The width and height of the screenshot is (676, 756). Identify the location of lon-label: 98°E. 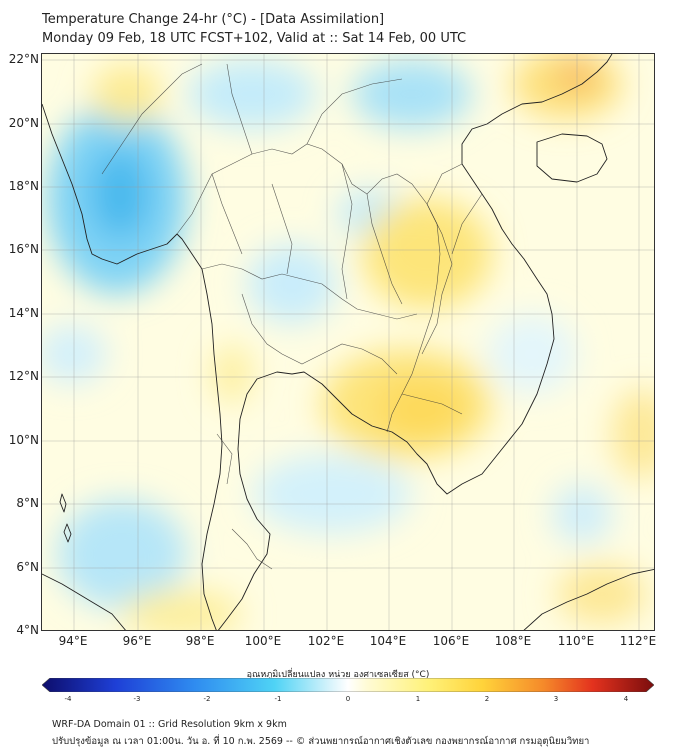
(200, 641).